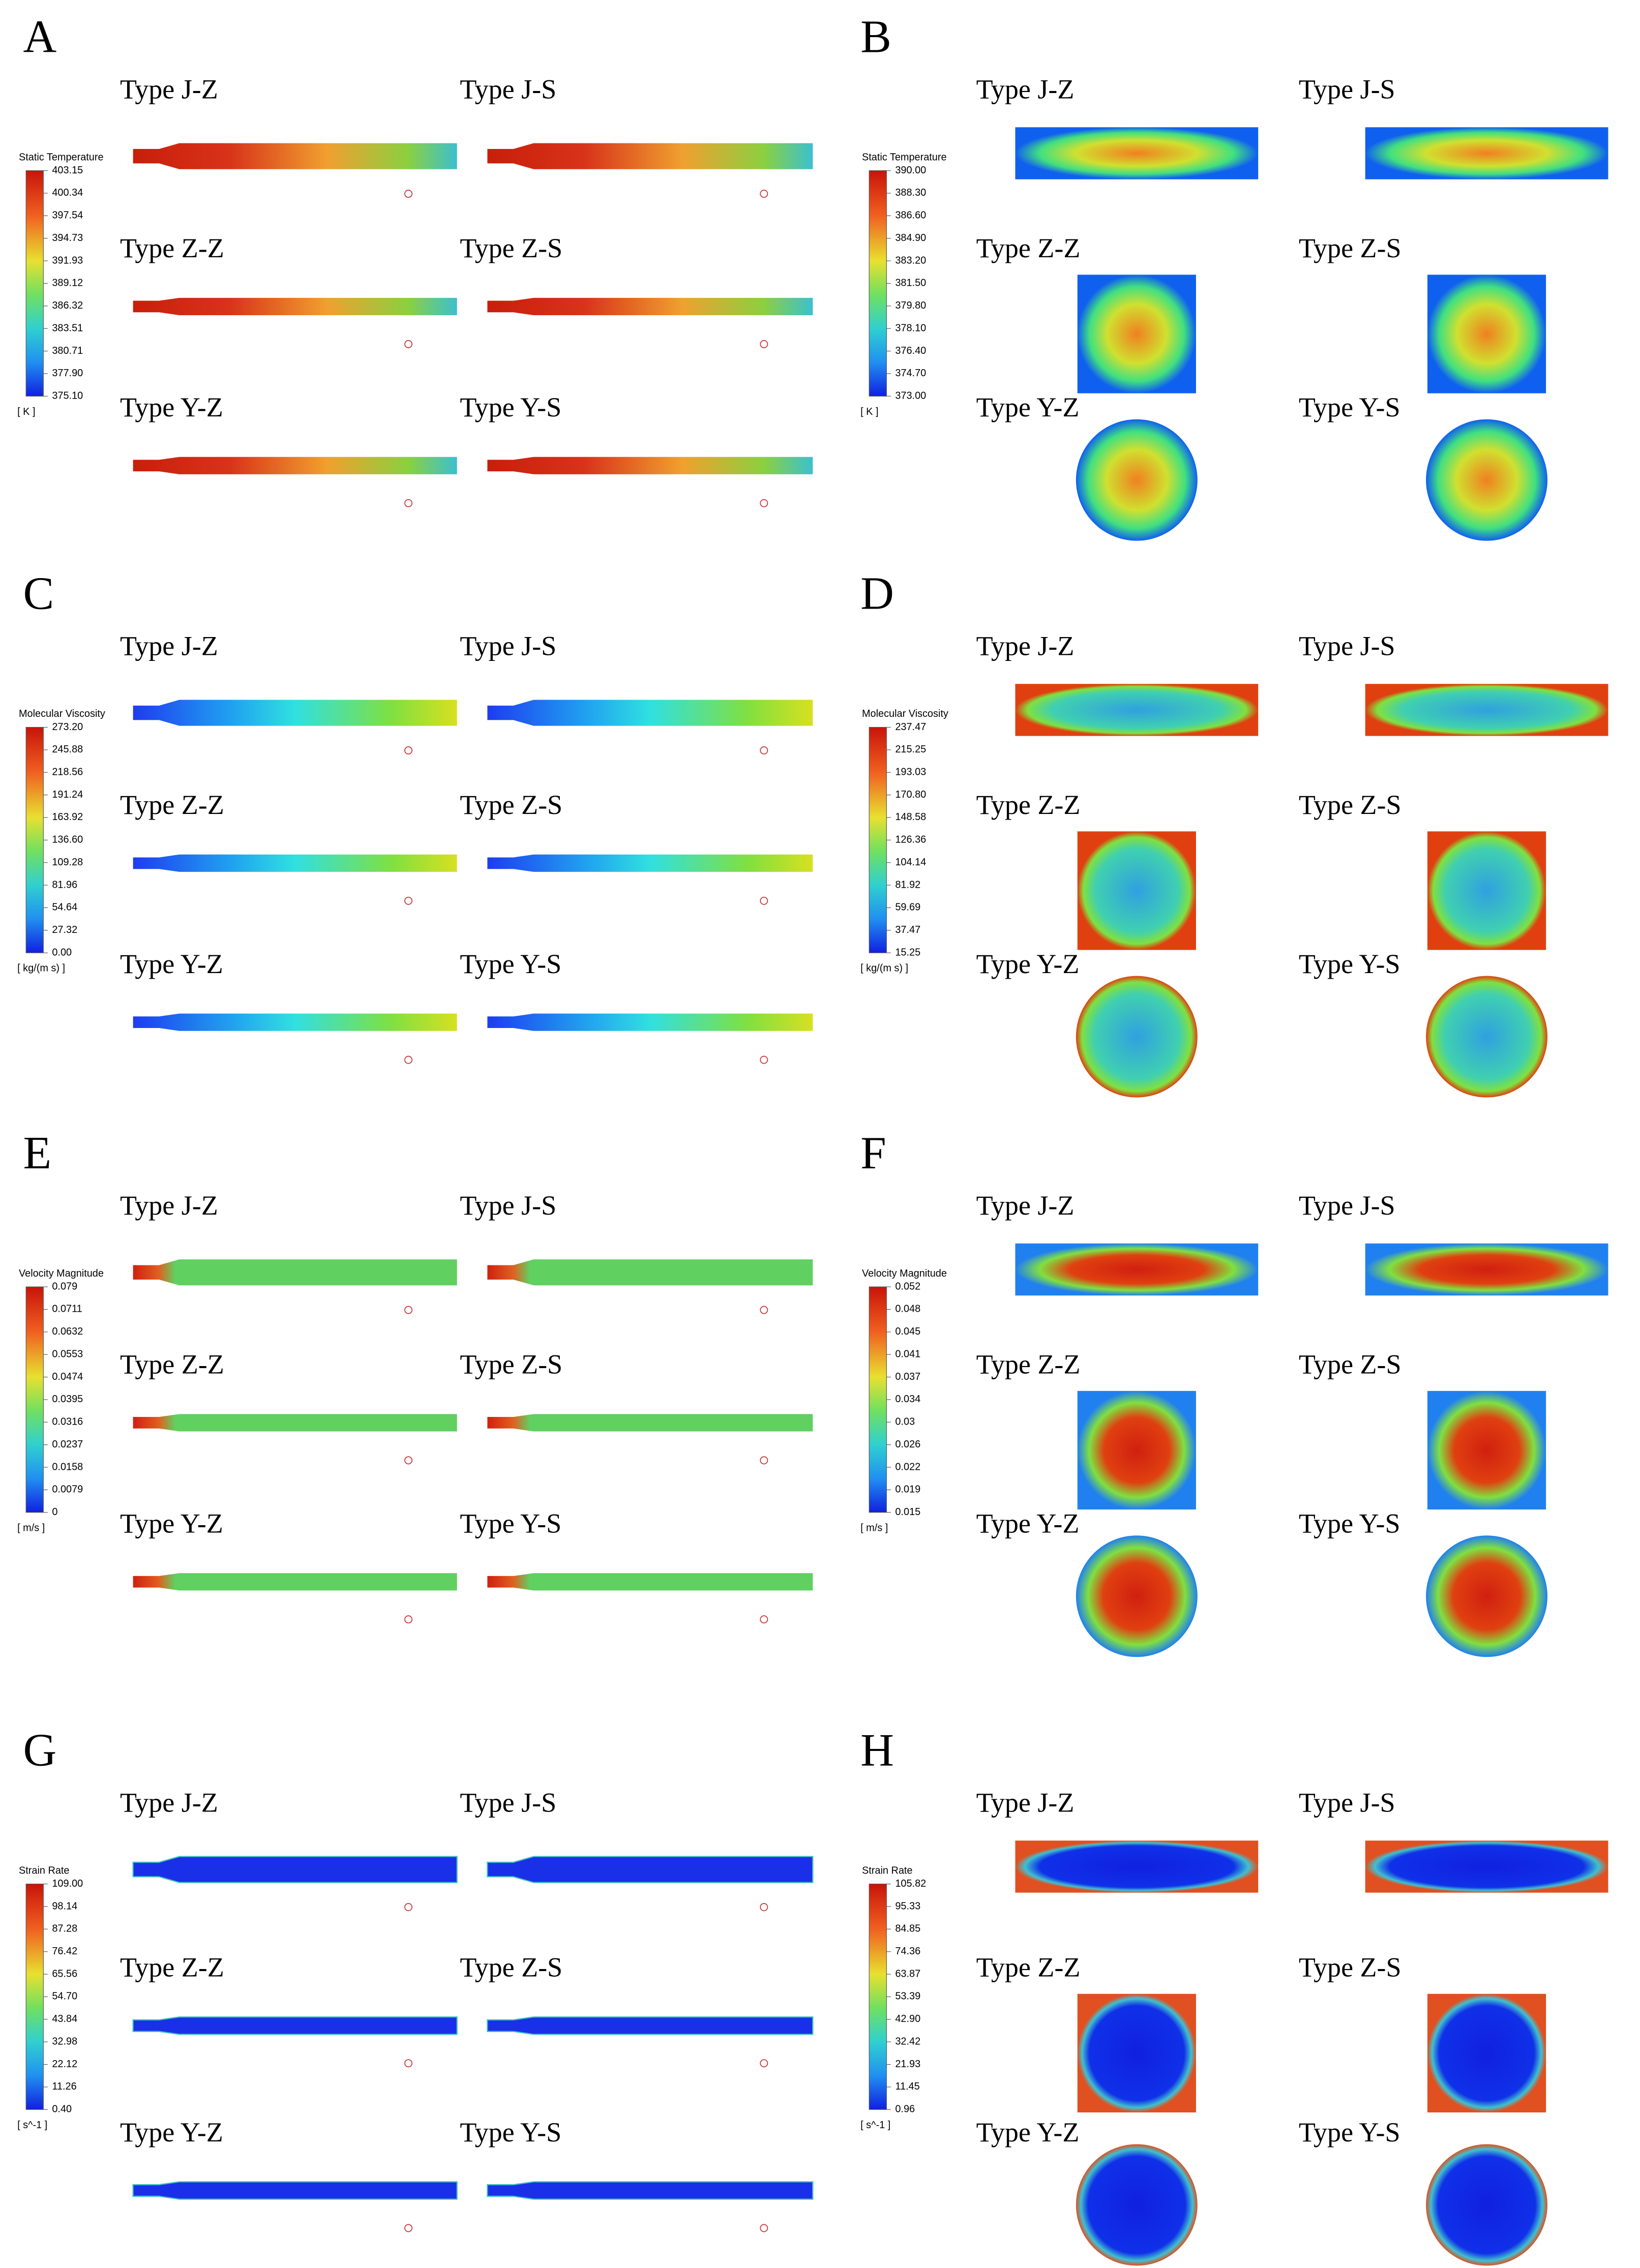  What do you see at coordinates (67, 862) in the screenshot?
I see `colorbar-tick-label: 109.28` at bounding box center [67, 862].